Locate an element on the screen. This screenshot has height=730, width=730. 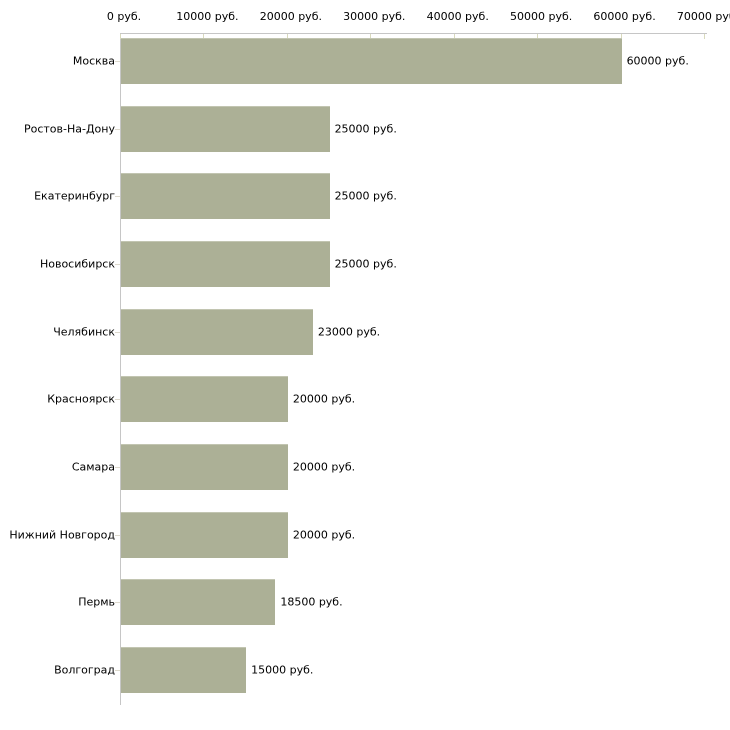
category-label: Пермь is located at coordinates (96, 602).